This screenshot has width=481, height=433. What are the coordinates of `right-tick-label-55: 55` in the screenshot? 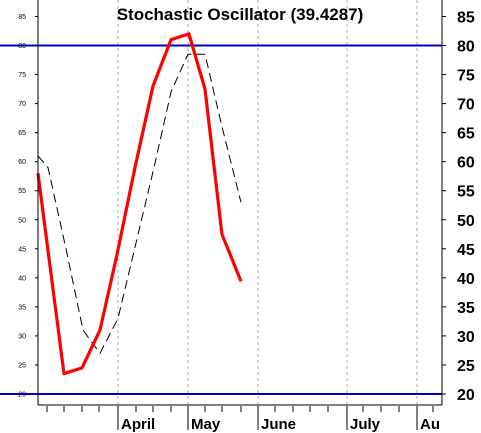 It's located at (466, 192).